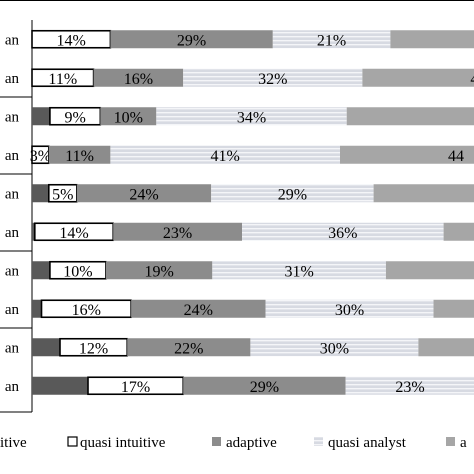 The image size is (474, 474). I want to click on legend-swatch-adaptive, so click(216, 441).